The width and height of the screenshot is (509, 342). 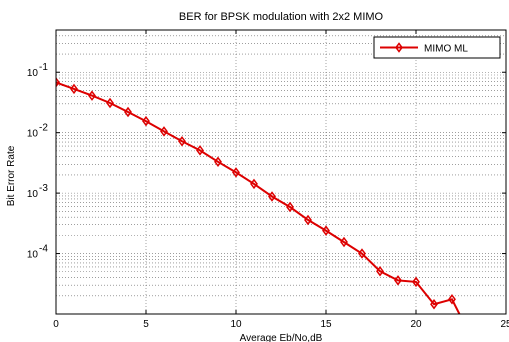 What do you see at coordinates (43, 249) in the screenshot?
I see `y-tick-exponent: -4` at bounding box center [43, 249].